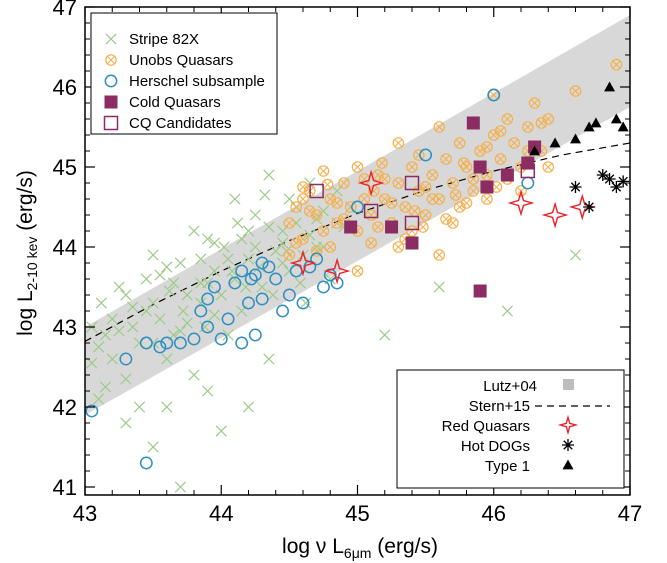 The image size is (667, 563). What do you see at coordinates (412, 243) in the screenshot?
I see `data-point-cold-quasars` at bounding box center [412, 243].